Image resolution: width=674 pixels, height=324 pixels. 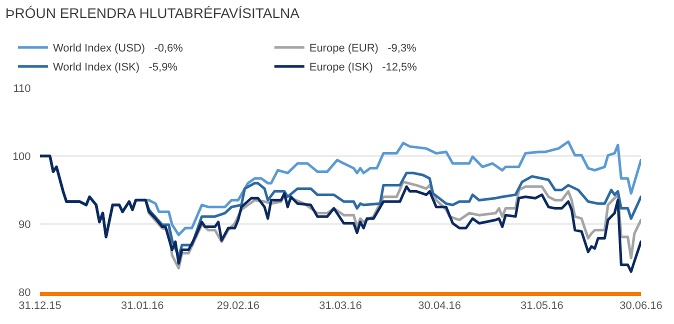 I want to click on legend-label: Europe (EUR) -9,3%, so click(x=363, y=48).